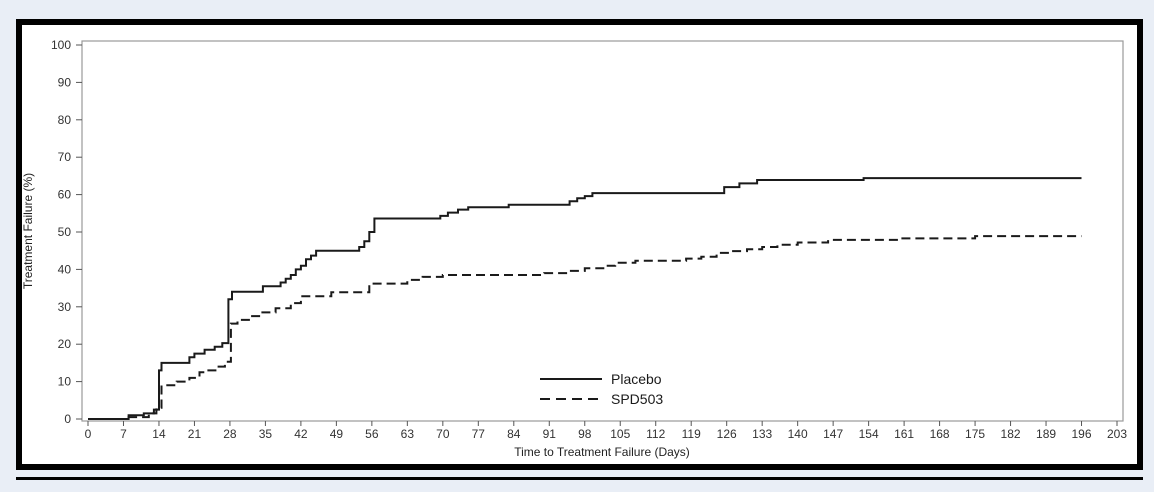  Describe the element at coordinates (159, 434) in the screenshot. I see `x-tick-label: 14` at that location.